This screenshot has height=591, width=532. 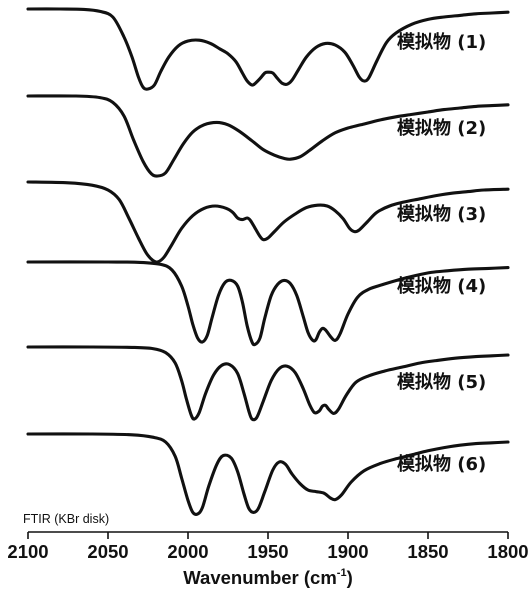 I want to click on series-label-3: 模拟物 (3), so click(x=441, y=214).